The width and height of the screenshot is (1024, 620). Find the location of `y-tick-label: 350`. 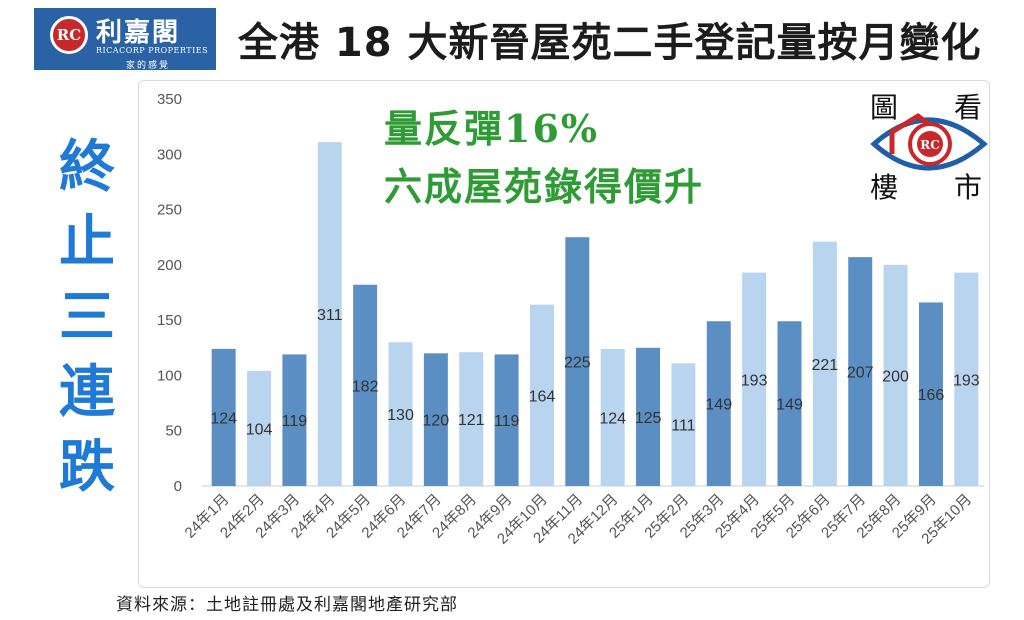

y-tick-label: 350 is located at coordinates (169, 99).